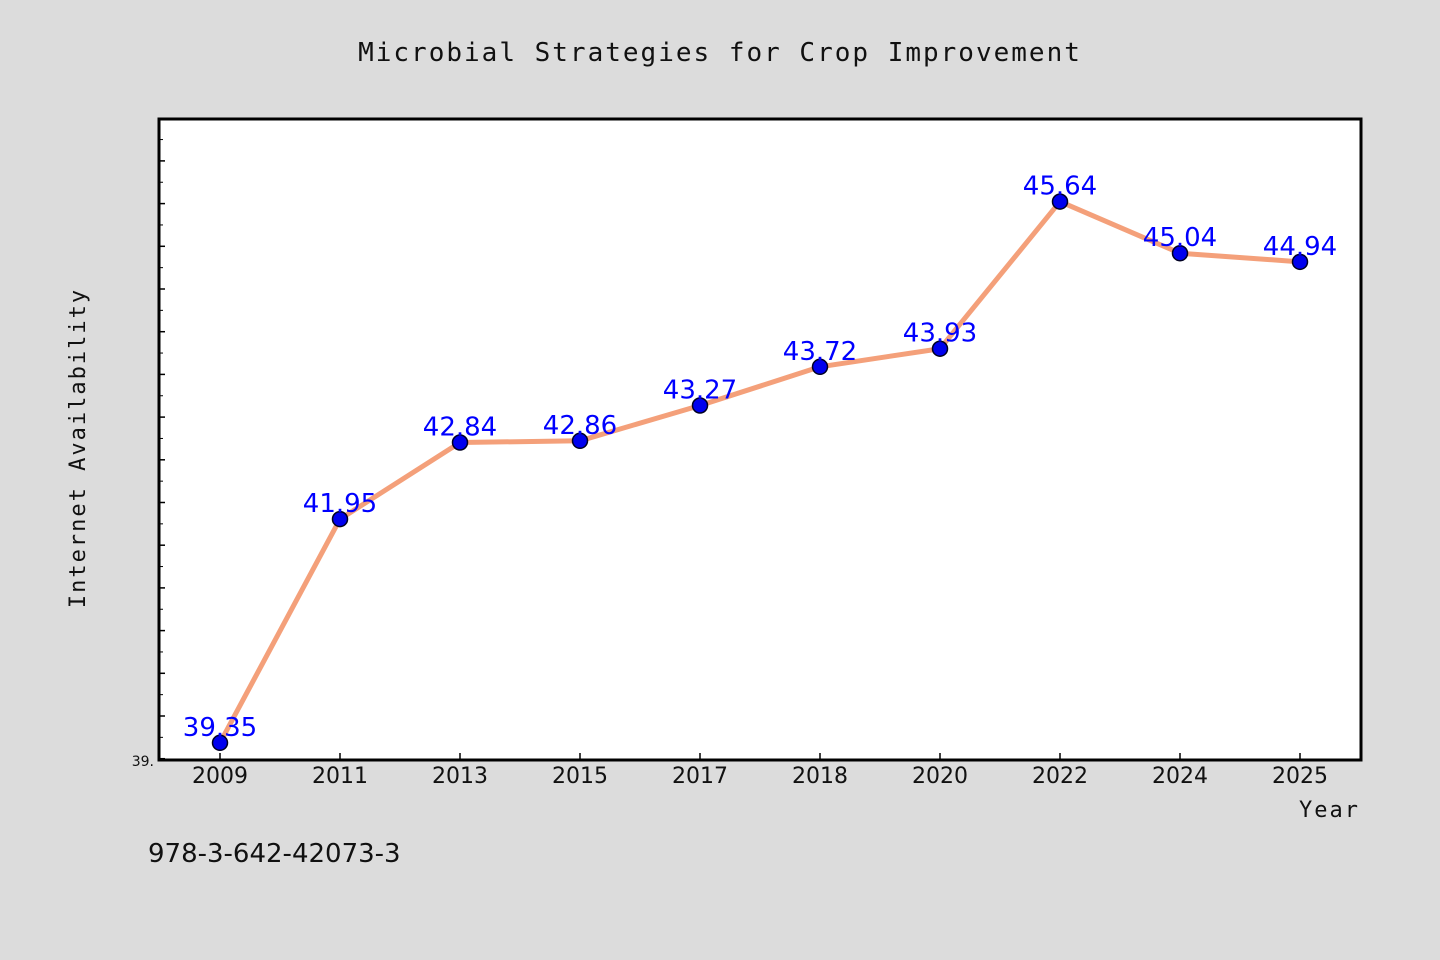 This screenshot has height=960, width=1440. What do you see at coordinates (143, 762) in the screenshot?
I see `y-tick-label: 39.` at bounding box center [143, 762].